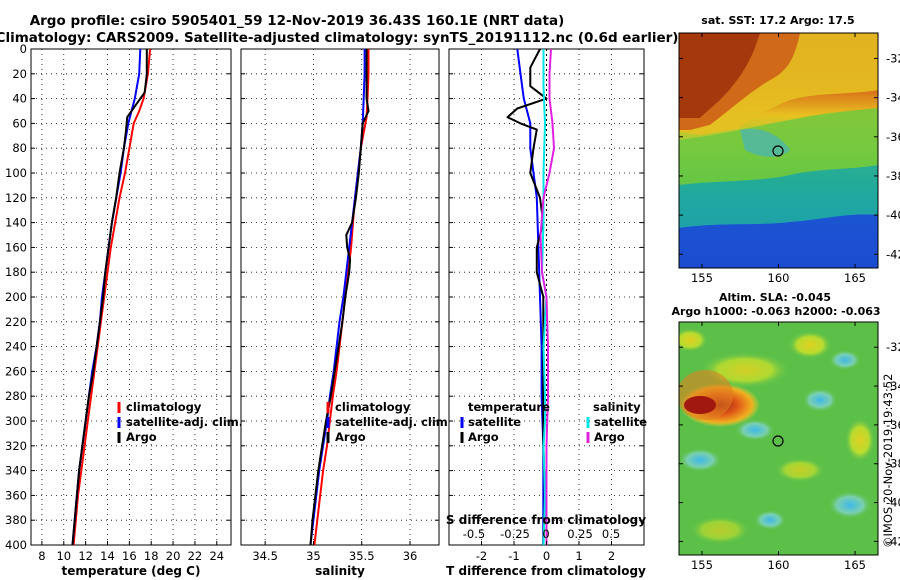  What do you see at coordinates (777, 20) in the screenshot?
I see `sst-map-title: sat. SST: 17.2 Argo: 17.5` at bounding box center [777, 20].